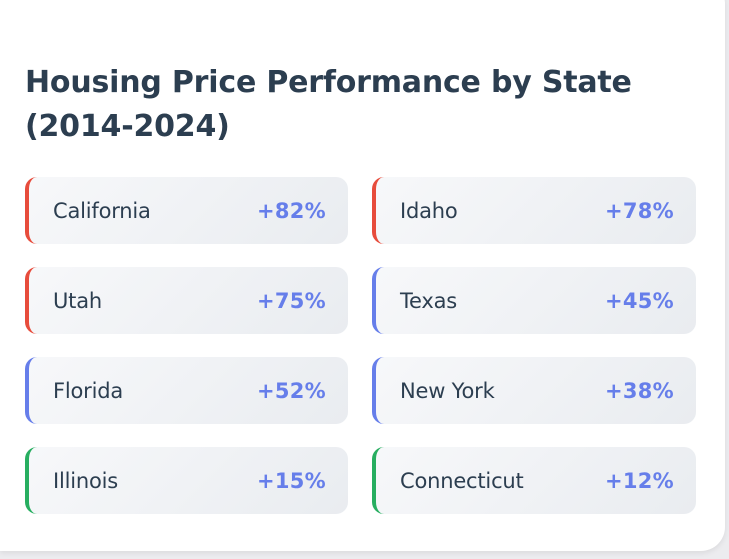 This screenshot has width=729, height=559. Describe the element at coordinates (639, 210) in the screenshot. I see `state-change: +78%` at that location.